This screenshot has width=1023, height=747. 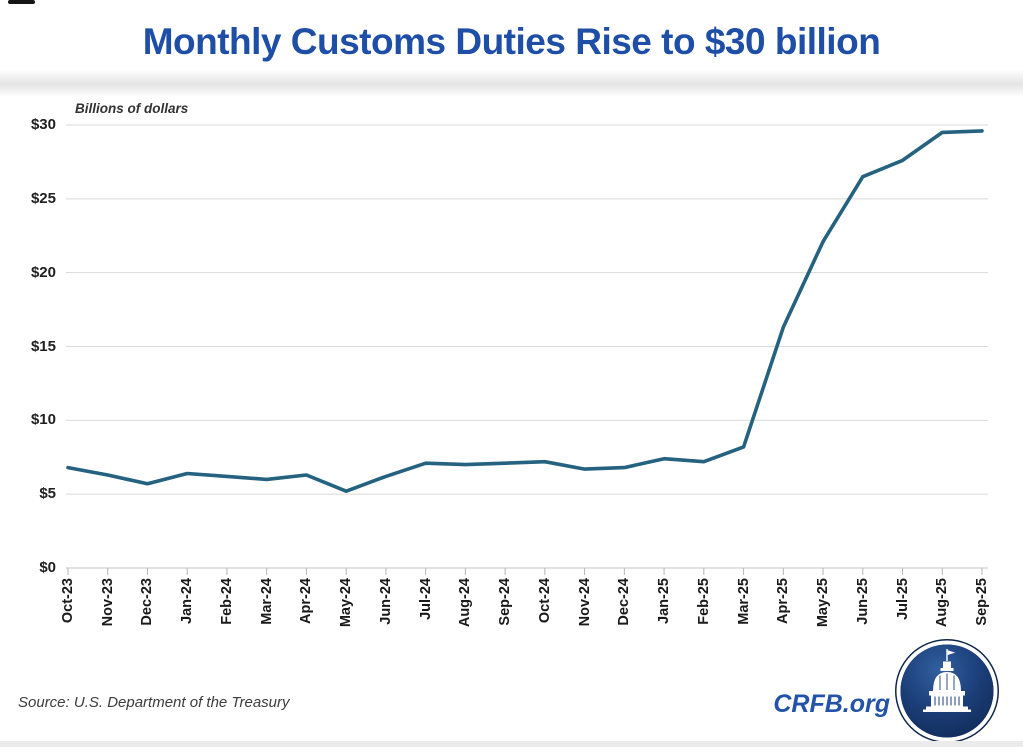 I want to click on capitol-dome-glyph, so click(x=947, y=680).